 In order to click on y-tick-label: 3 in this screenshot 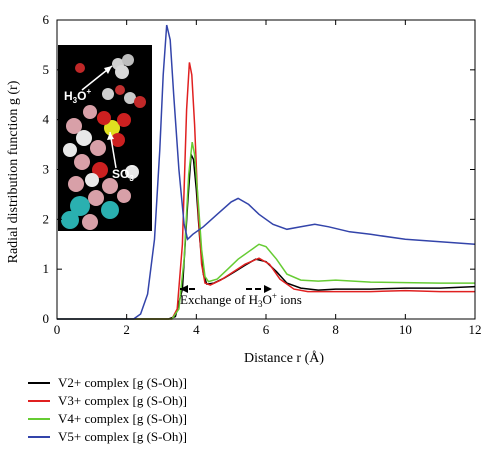, I will do `click(46, 169)`.